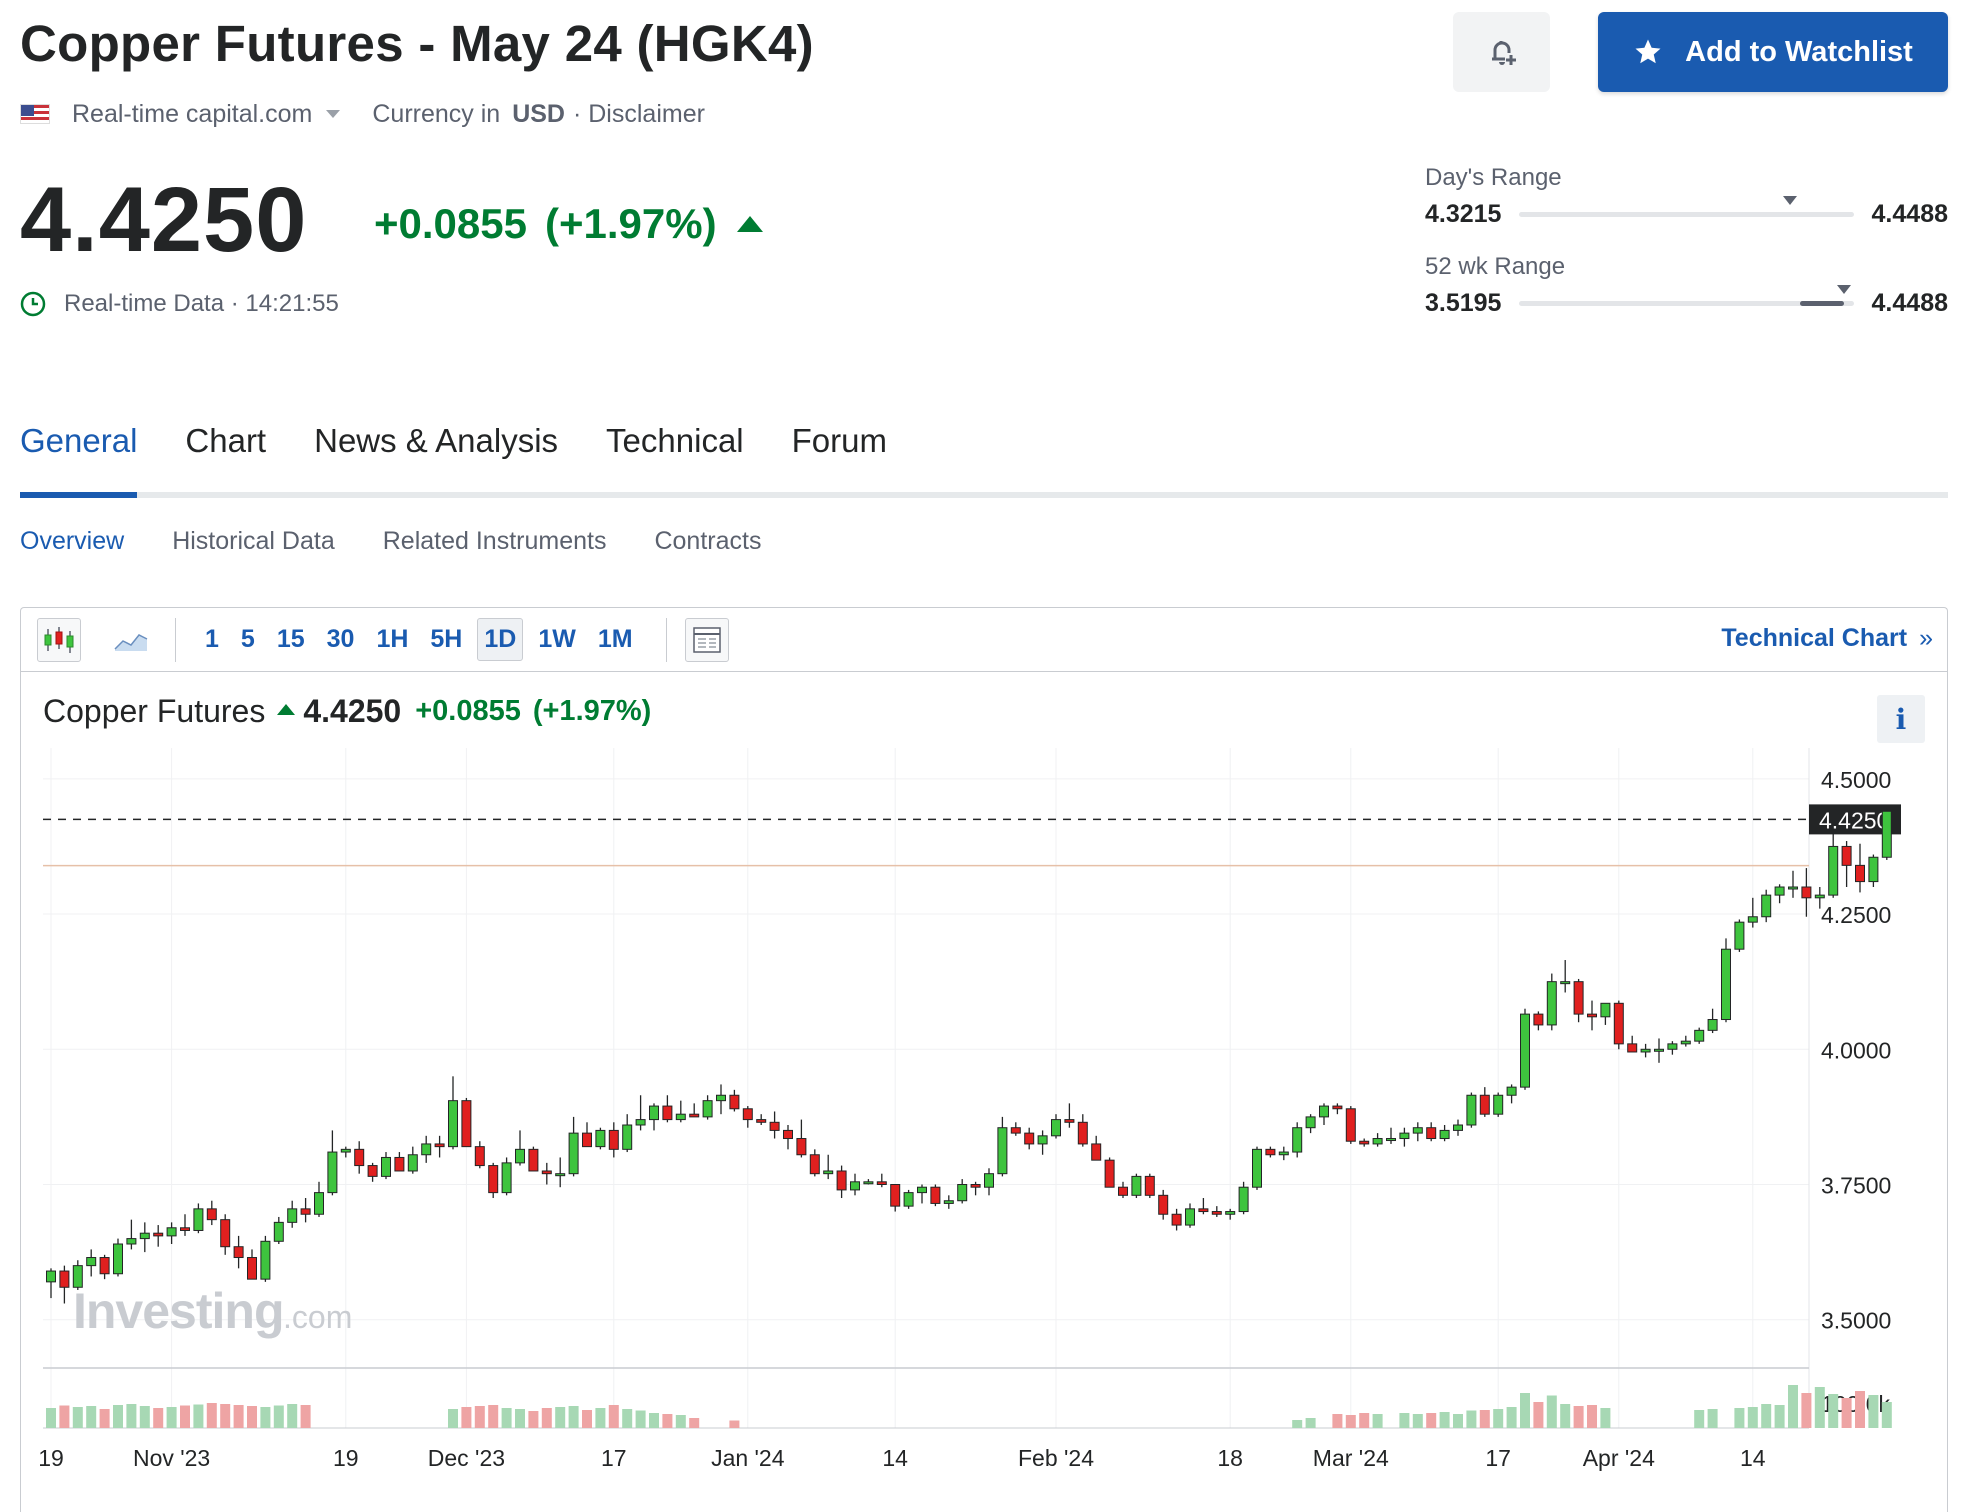 Image resolution: width=1970 pixels, height=1512 pixels. What do you see at coordinates (557, 639) in the screenshot?
I see `interval-1w: 1W` at bounding box center [557, 639].